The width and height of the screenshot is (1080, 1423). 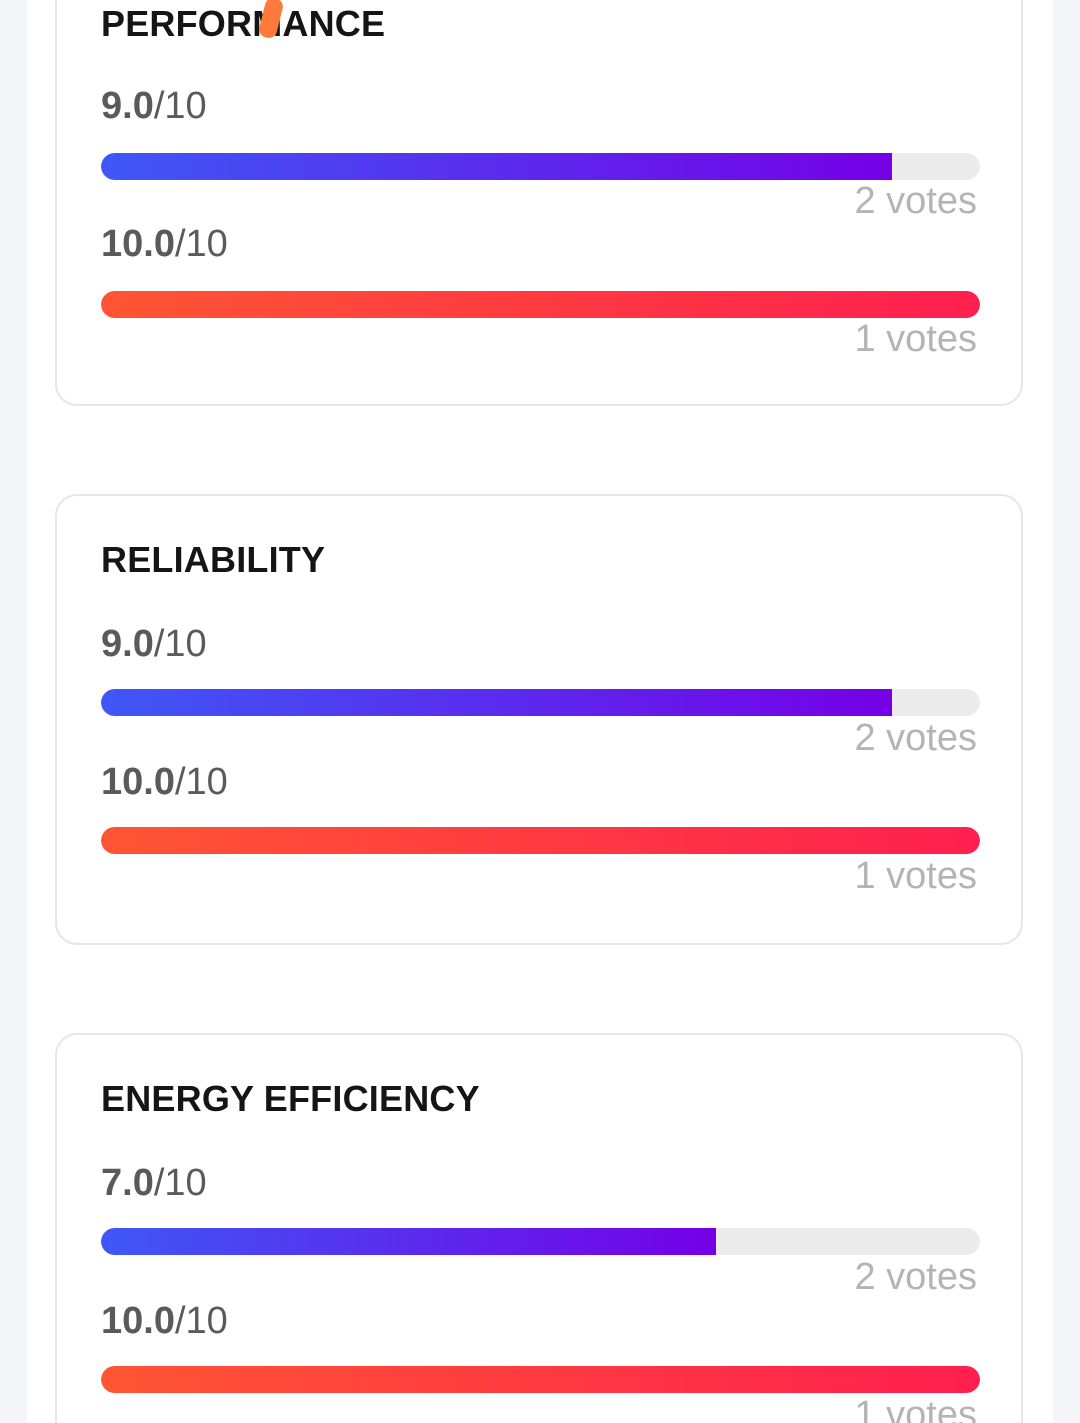 What do you see at coordinates (290, 1098) in the screenshot?
I see `card-title: ENERGY EFFICIENCY` at bounding box center [290, 1098].